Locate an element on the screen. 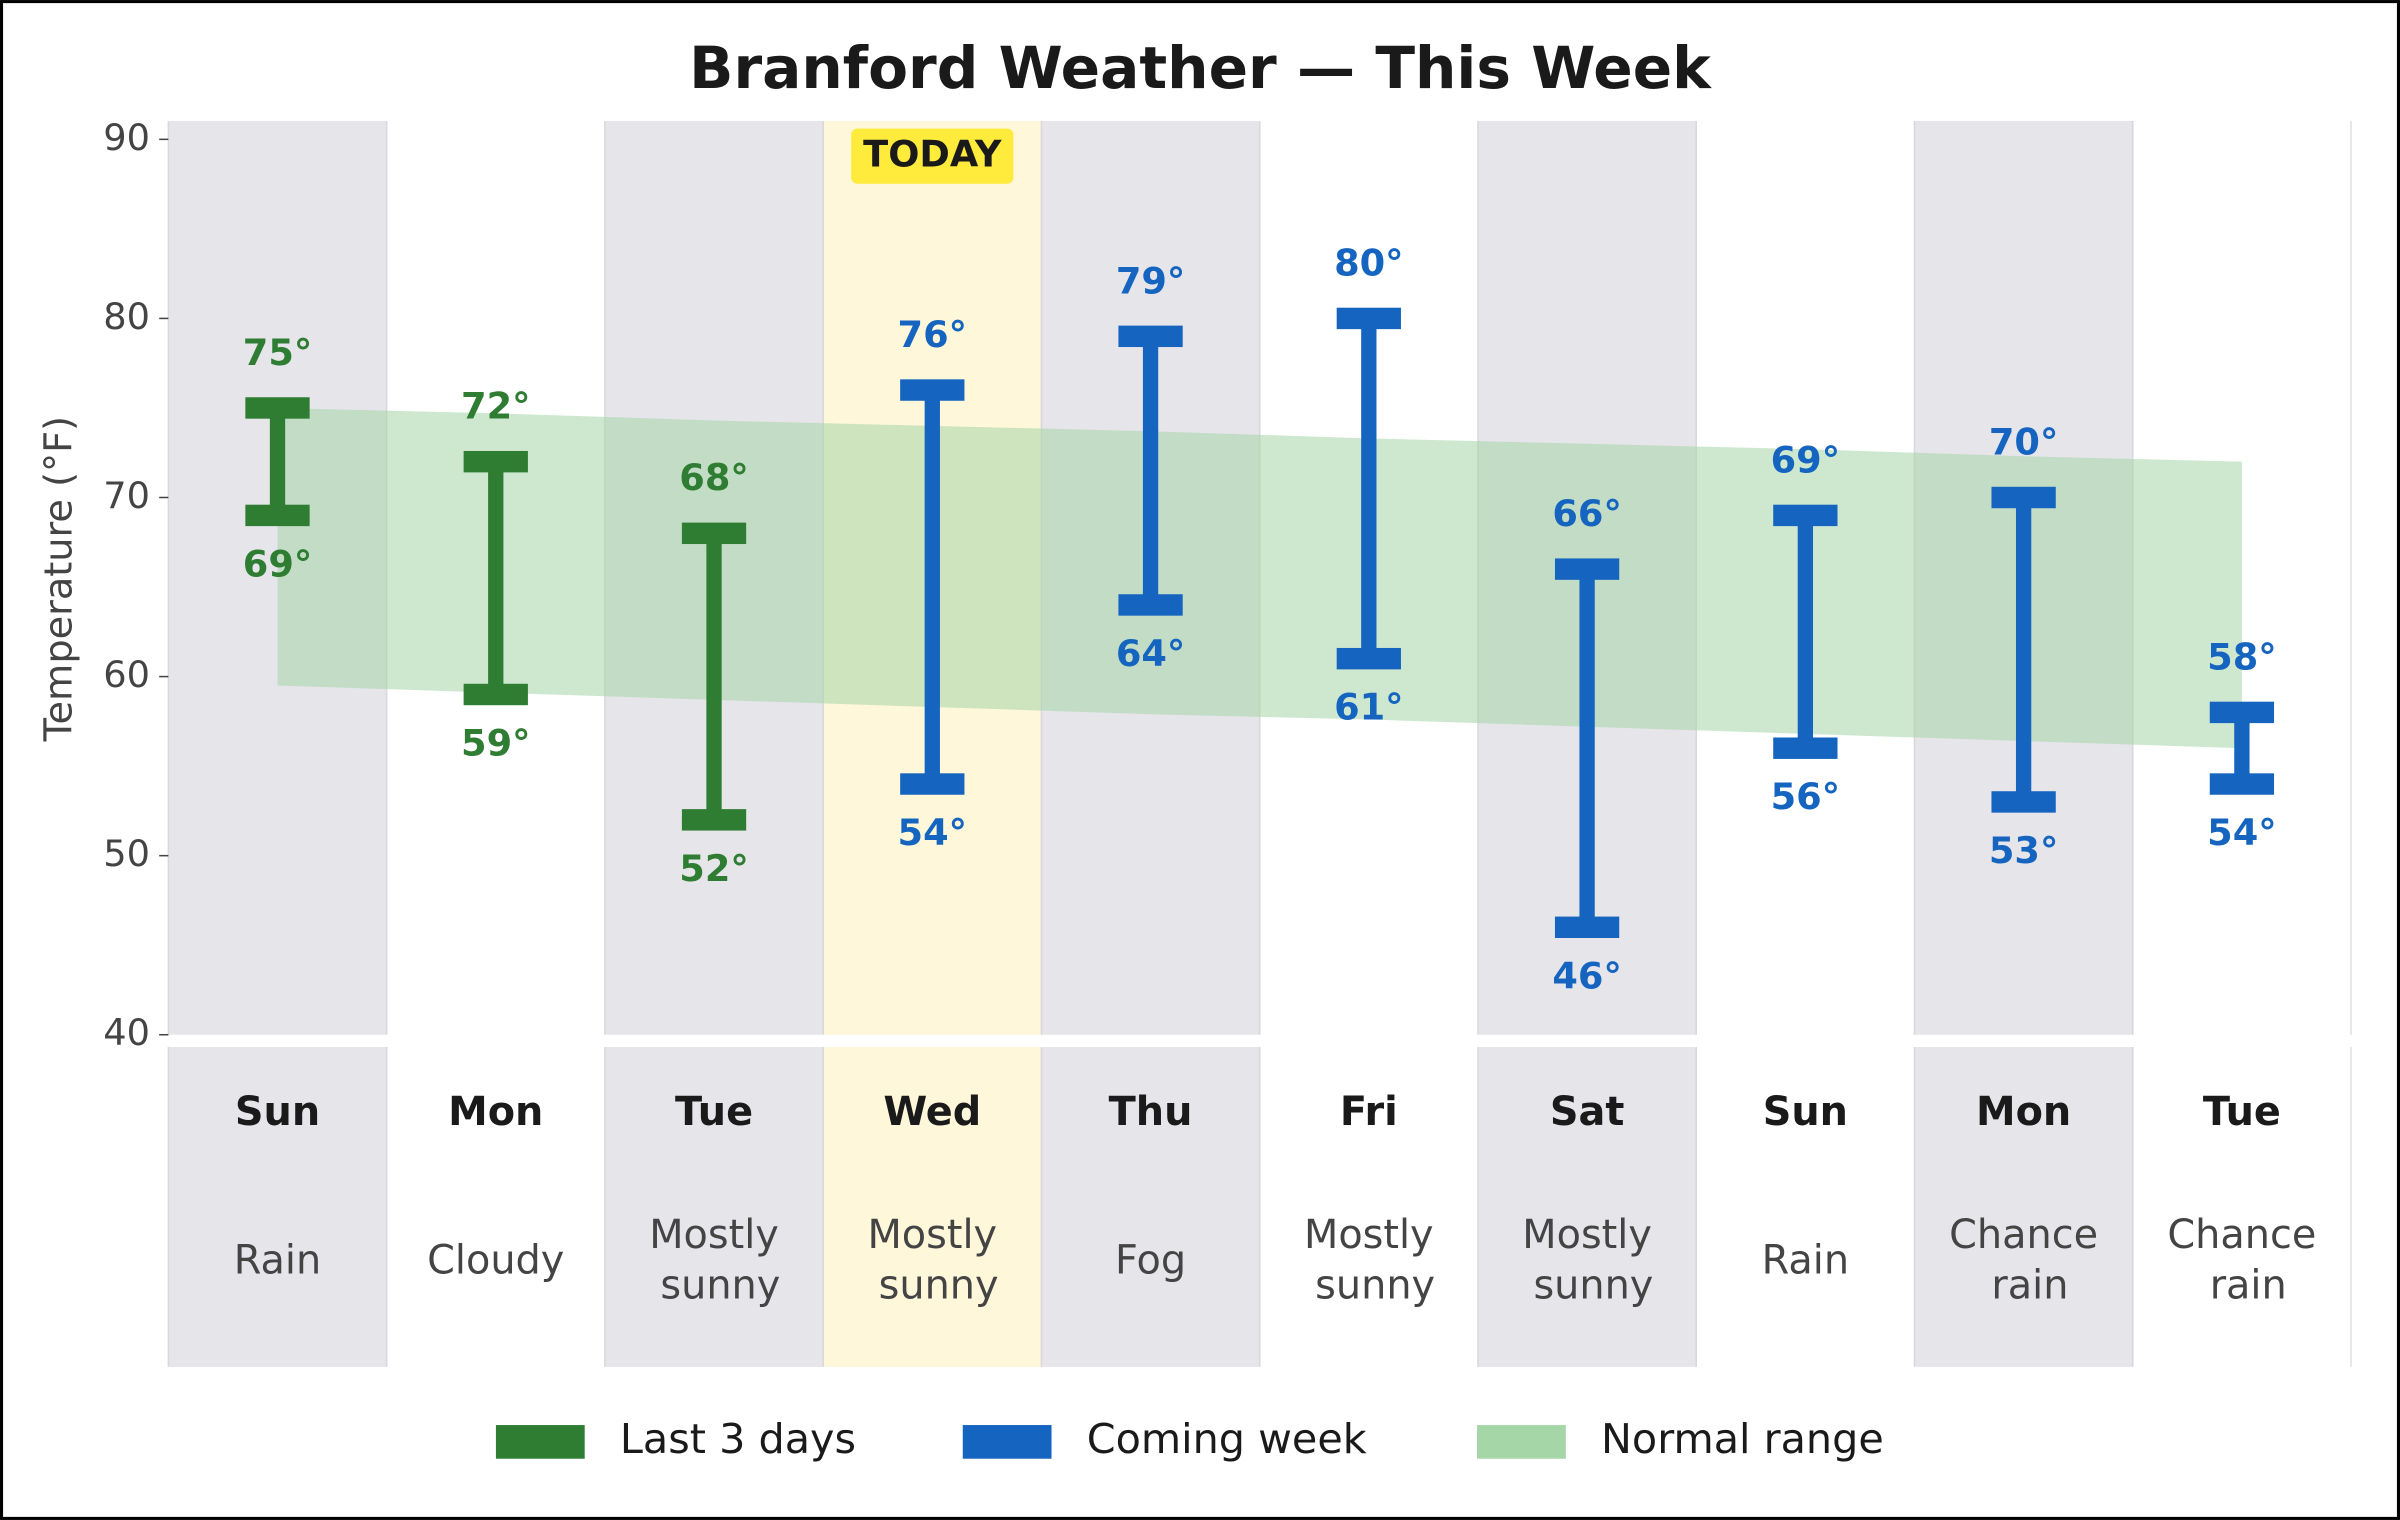  today-label: TODAY is located at coordinates (932, 154).